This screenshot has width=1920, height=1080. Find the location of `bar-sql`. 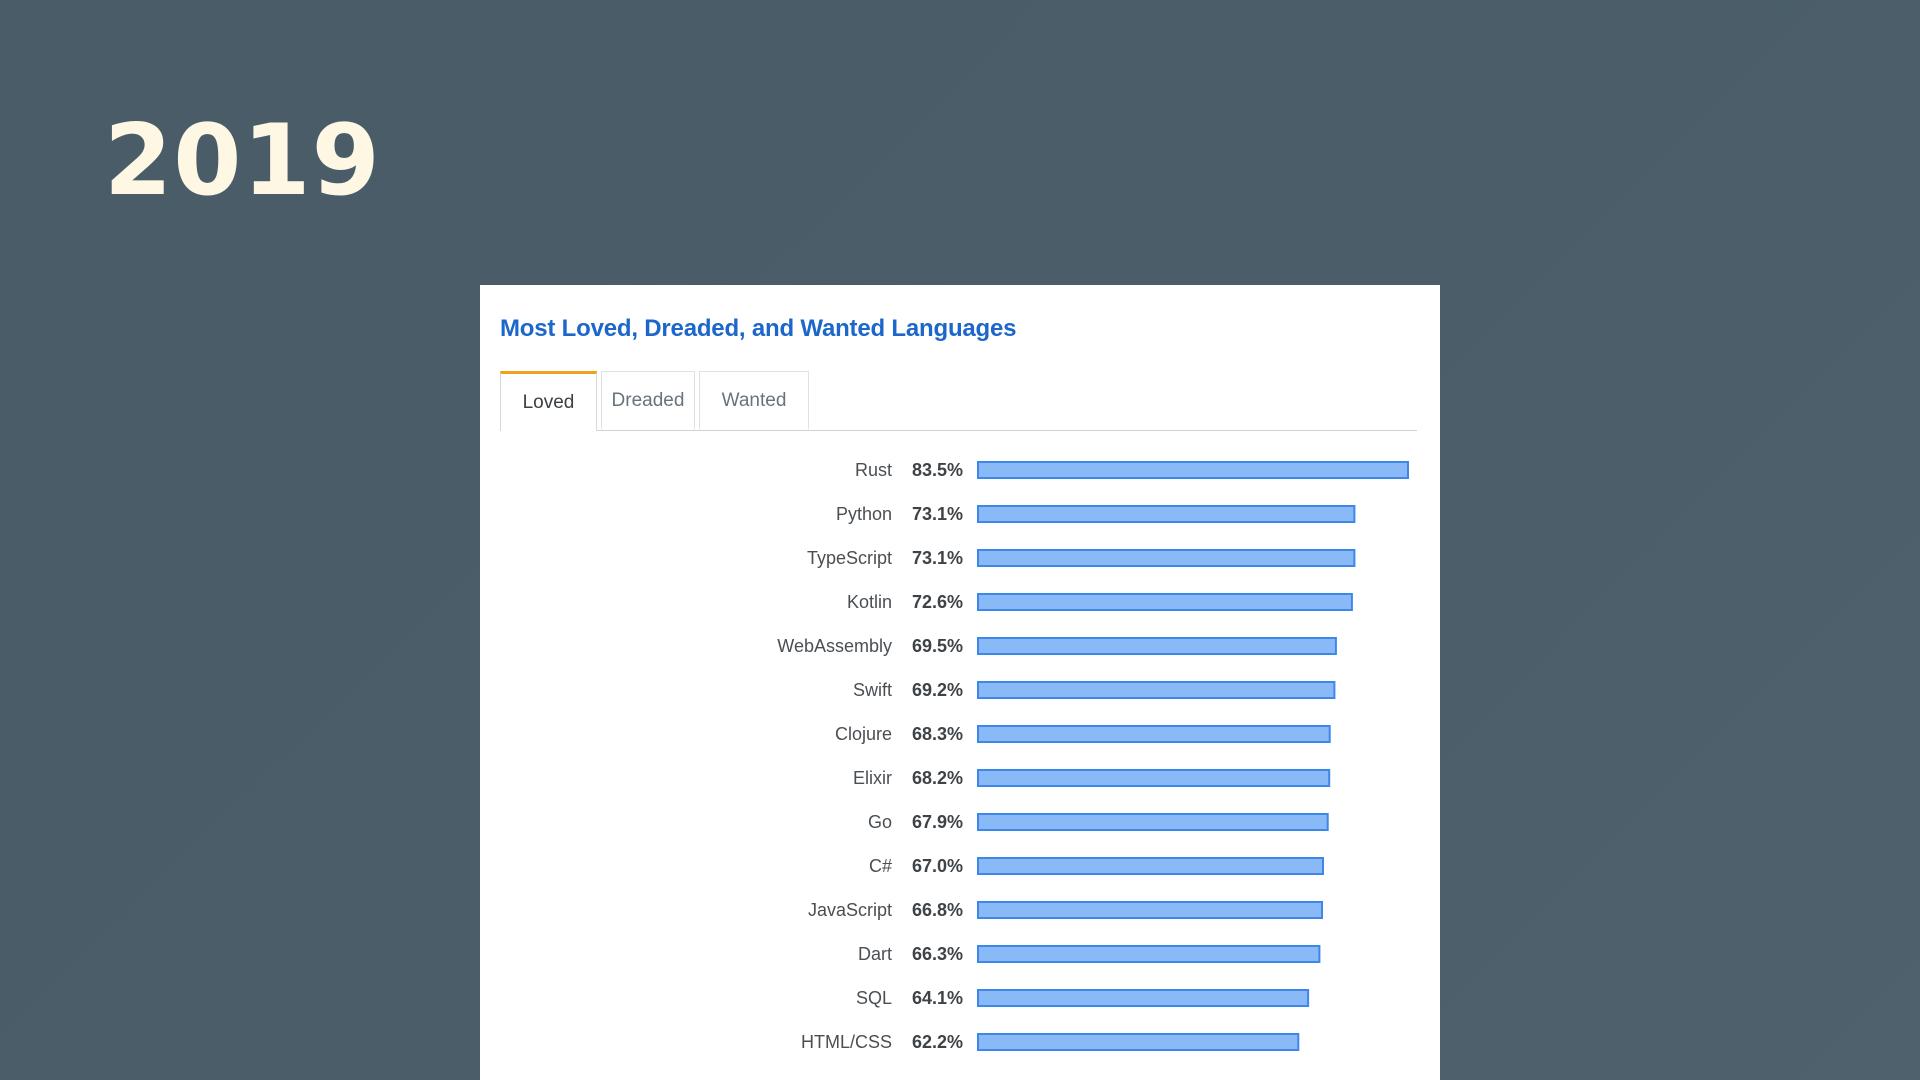

bar-sql is located at coordinates (1143, 998).